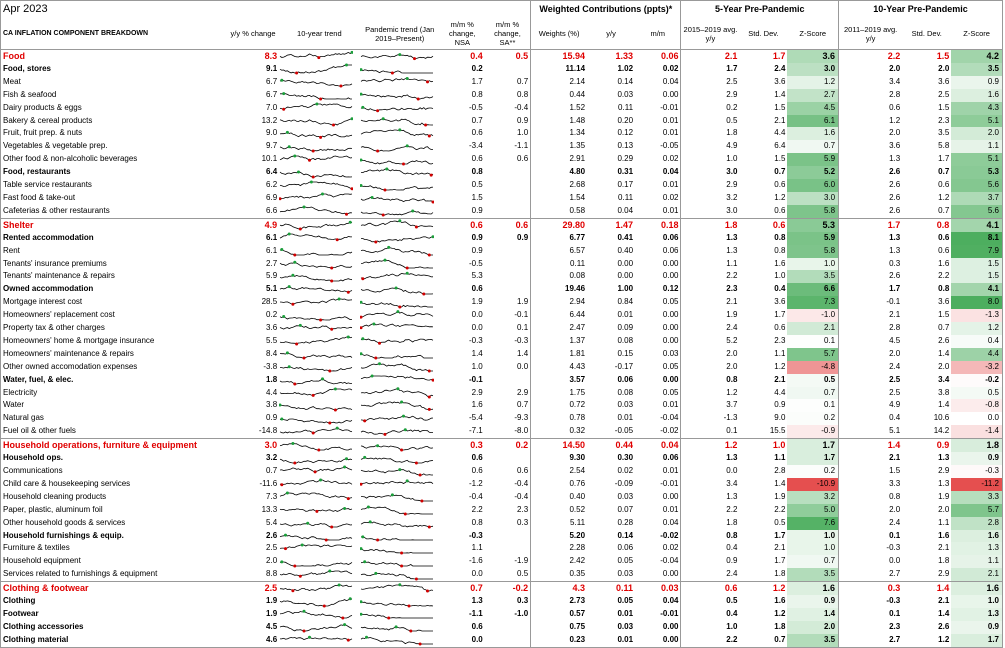  What do you see at coordinates (508, 393) in the screenshot?
I see `value-mmsa: 2.9` at bounding box center [508, 393].